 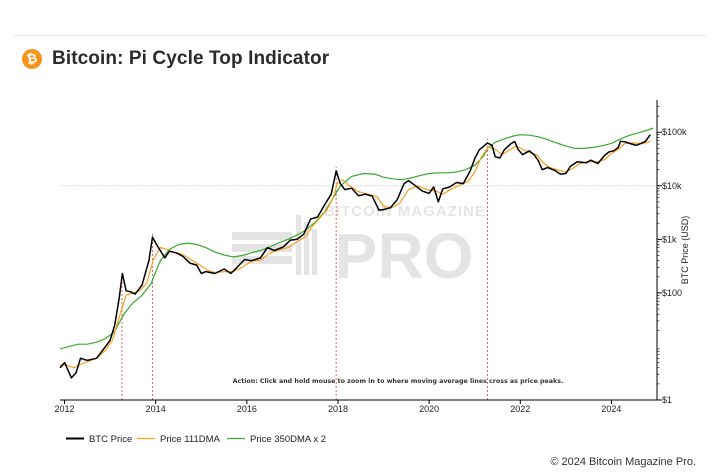 I want to click on legend-dma111: Price 111DMA, so click(x=178, y=439).